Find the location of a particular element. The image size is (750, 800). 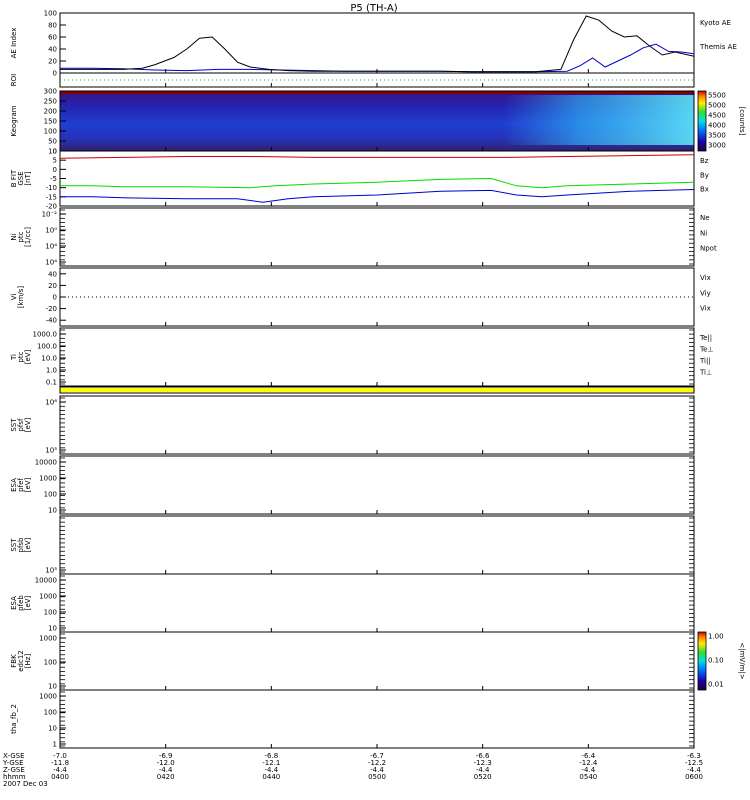

x-tick-label-x: -7.0 is located at coordinates (60, 756).